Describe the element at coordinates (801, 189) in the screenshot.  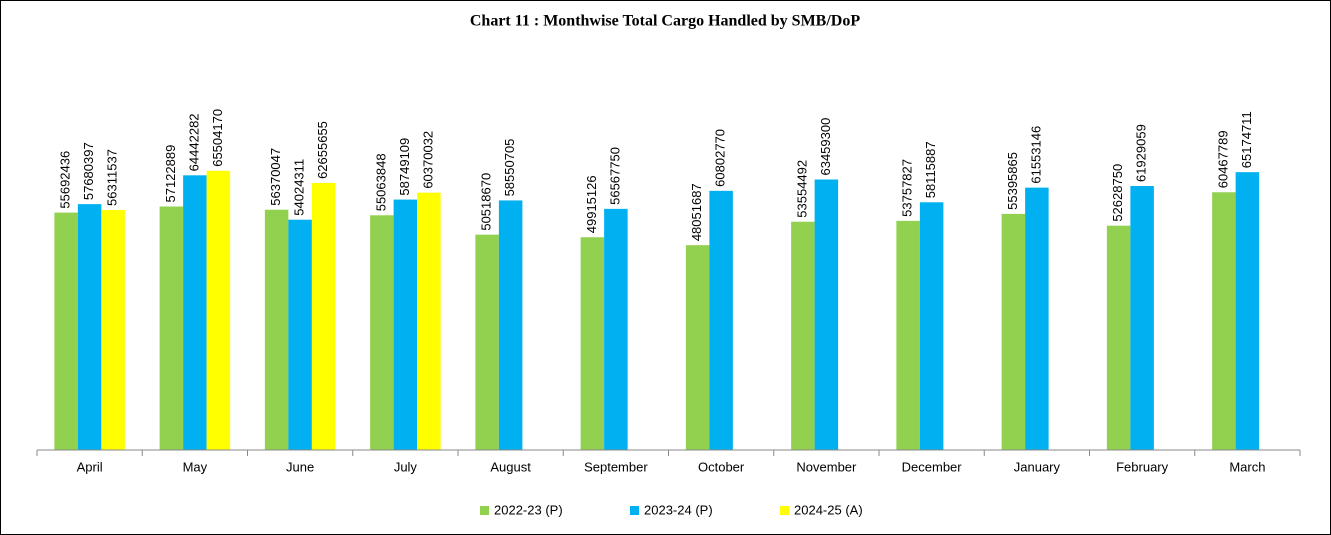
I see `value-label: 53554492` at that location.